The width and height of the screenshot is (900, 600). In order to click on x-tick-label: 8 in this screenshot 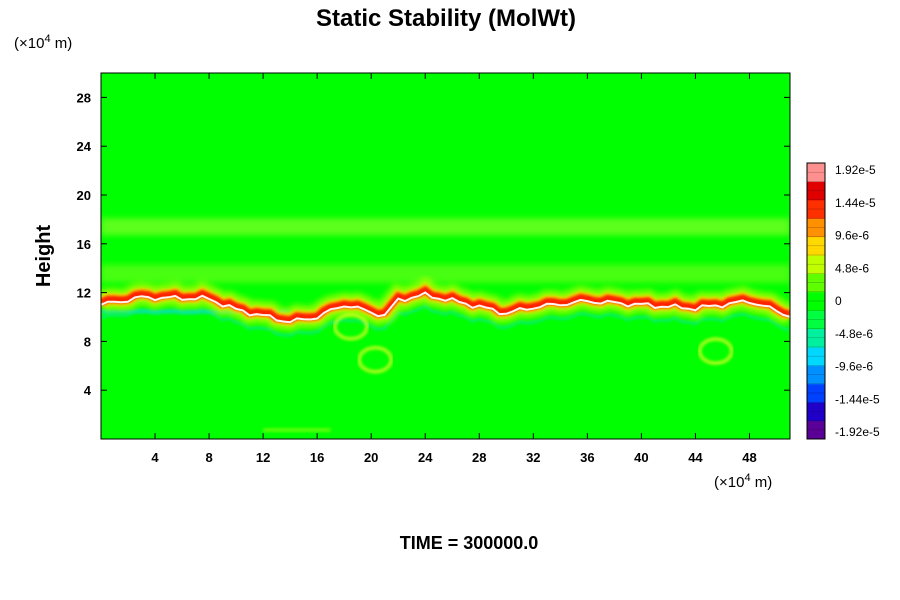, I will do `click(208, 457)`.